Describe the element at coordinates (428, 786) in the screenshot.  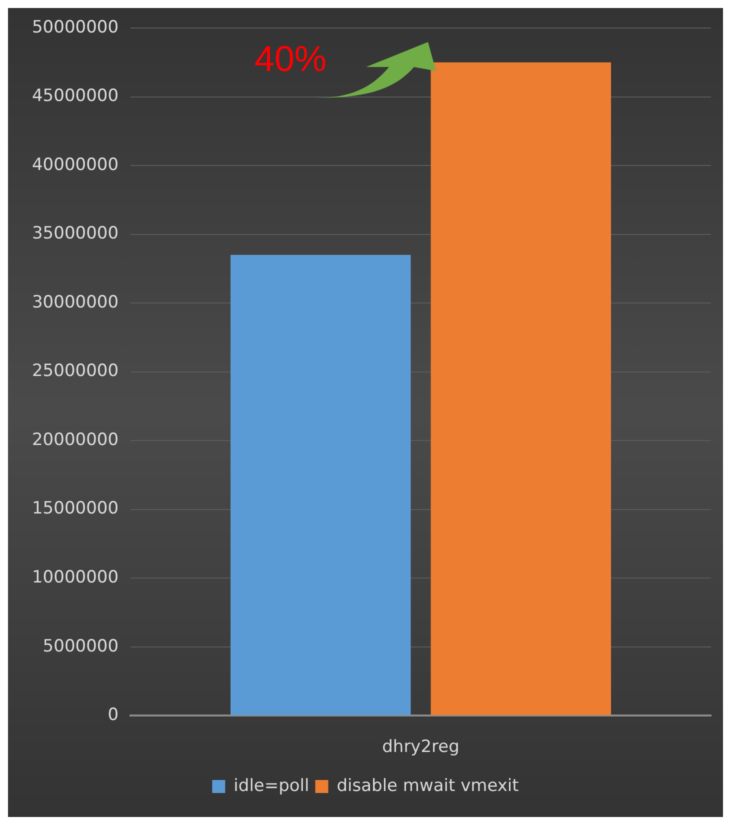
I see `legend-label: disable mwait vmexit` at that location.